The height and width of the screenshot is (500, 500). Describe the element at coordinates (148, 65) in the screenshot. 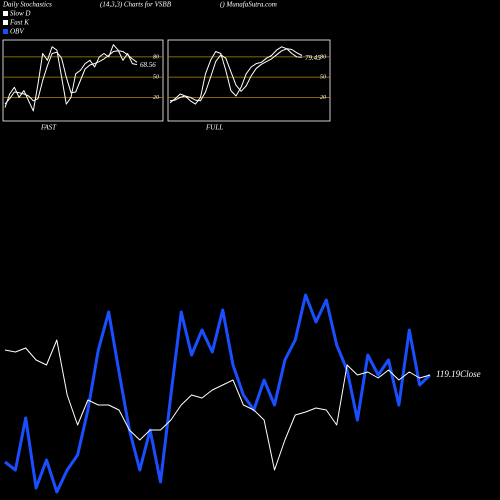

I see `value-label: 68.56` at that location.